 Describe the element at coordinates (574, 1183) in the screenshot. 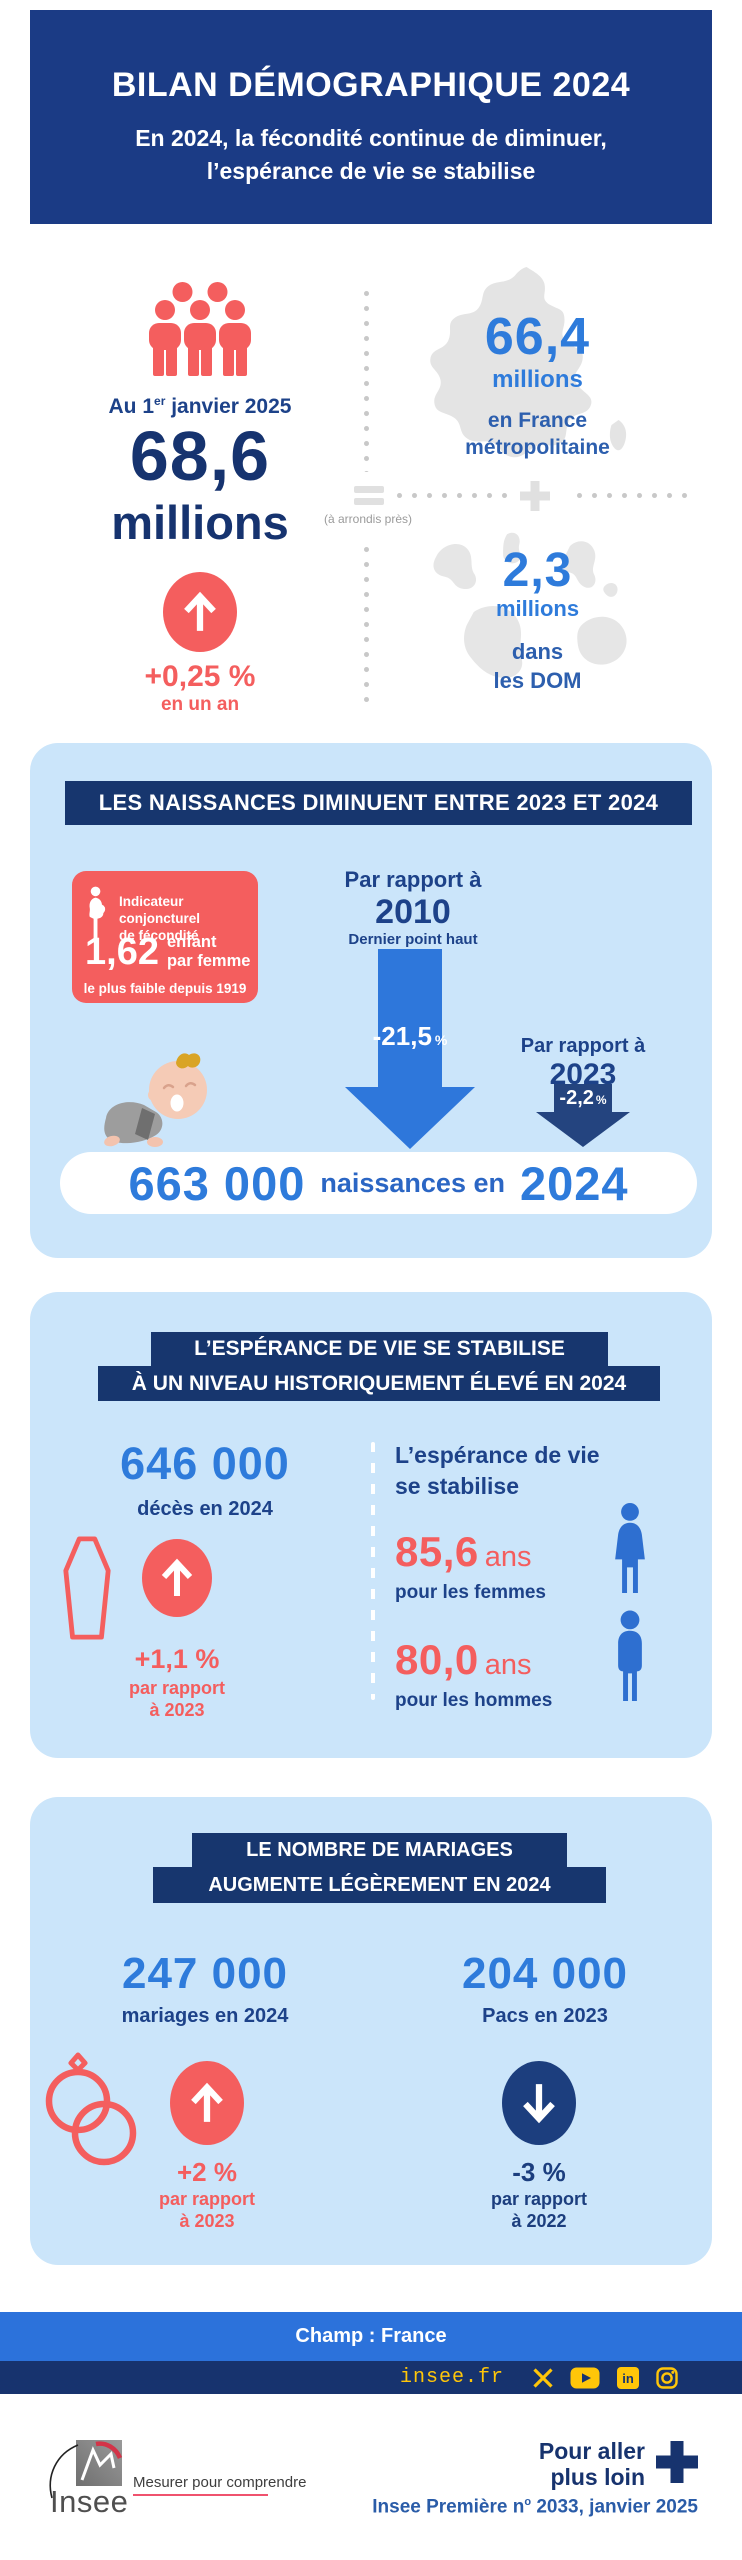

I see `births-total-year: 2024` at that location.